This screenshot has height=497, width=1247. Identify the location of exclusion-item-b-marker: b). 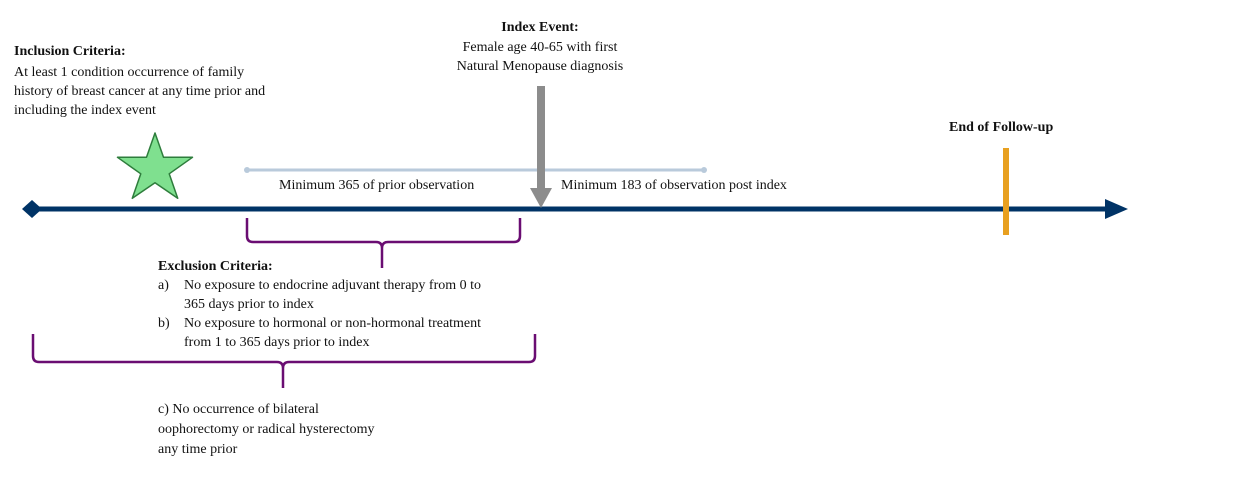
(164, 323).